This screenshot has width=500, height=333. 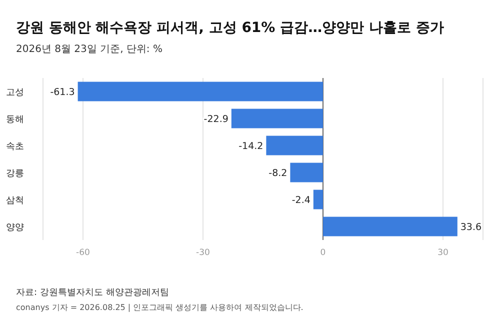 What do you see at coordinates (15, 147) in the screenshot?
I see `y-tick-label: 속초` at bounding box center [15, 147].